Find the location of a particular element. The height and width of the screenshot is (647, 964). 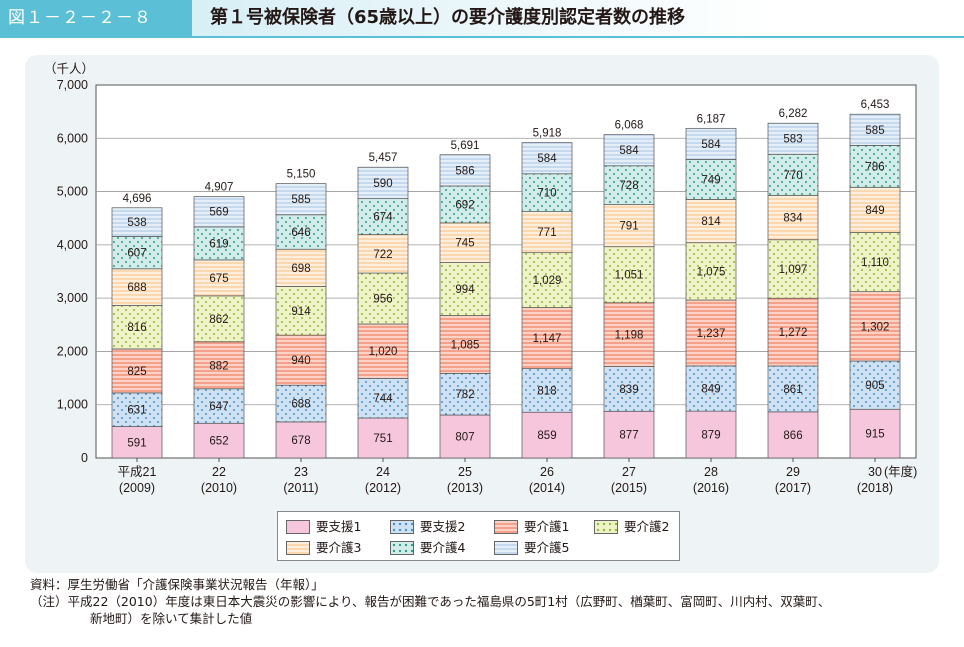

y-tick-label: 4,000 is located at coordinates (72, 245).